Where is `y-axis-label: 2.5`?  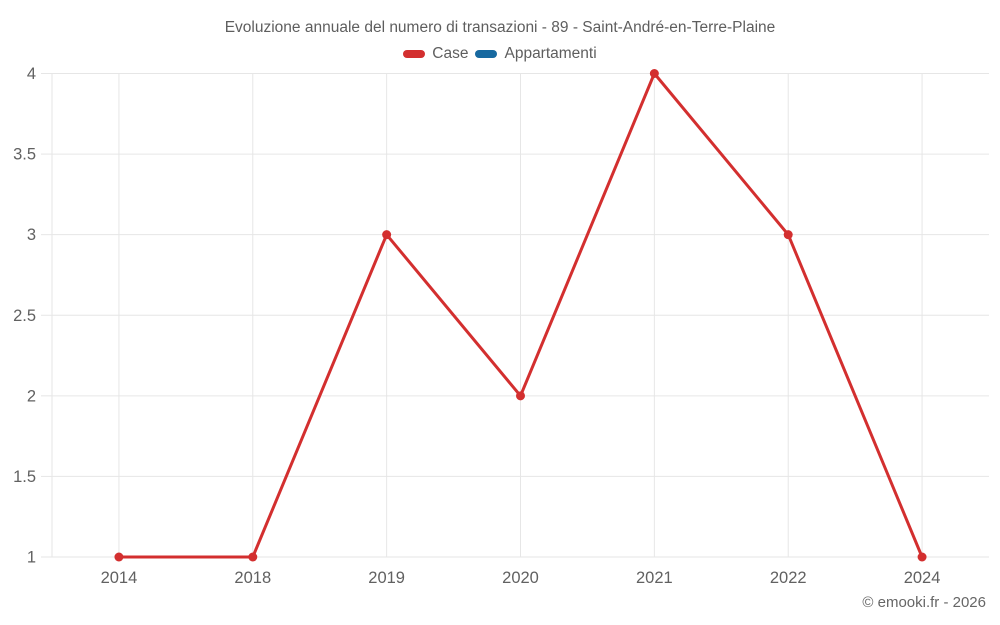 y-axis-label: 2.5 is located at coordinates (24, 316).